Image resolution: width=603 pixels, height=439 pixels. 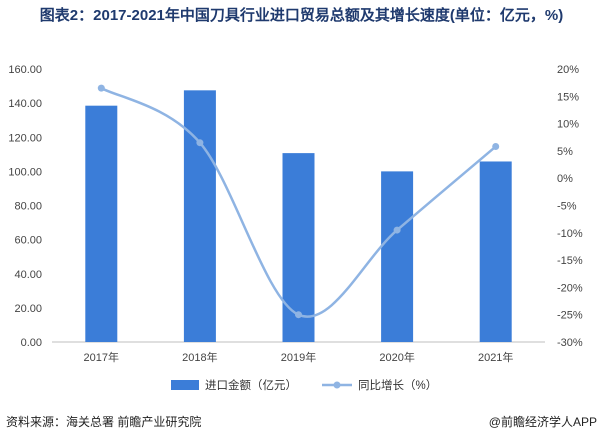 What do you see at coordinates (397, 385) in the screenshot?
I see `legend-label-line: 同比增长（%）` at bounding box center [397, 385].